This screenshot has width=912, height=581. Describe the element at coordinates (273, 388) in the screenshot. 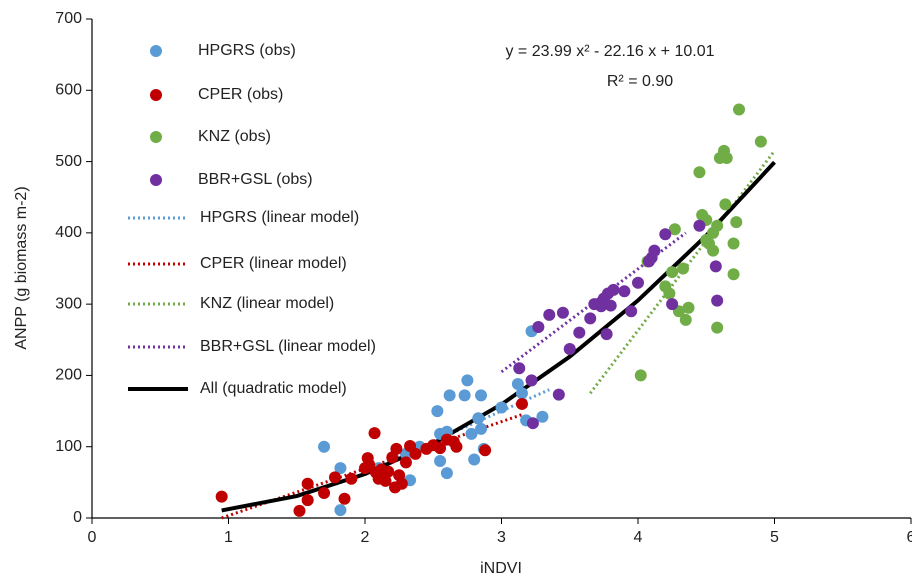

I see `legend-label: All (quadratic model)` at that location.